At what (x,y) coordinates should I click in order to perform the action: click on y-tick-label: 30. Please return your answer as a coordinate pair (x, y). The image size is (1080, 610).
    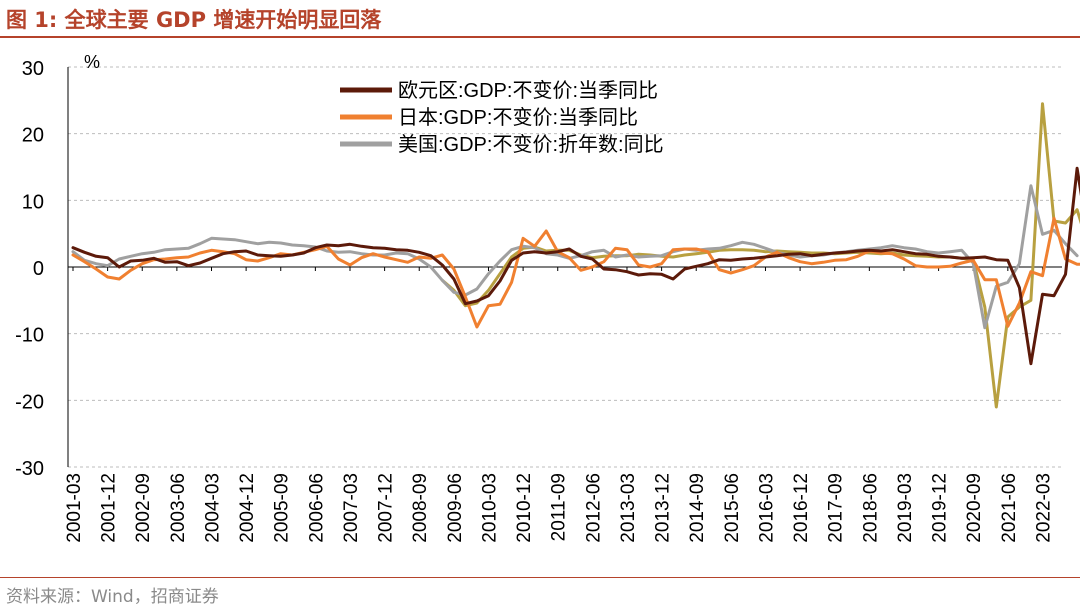
    Looking at the image, I should click on (33, 69).